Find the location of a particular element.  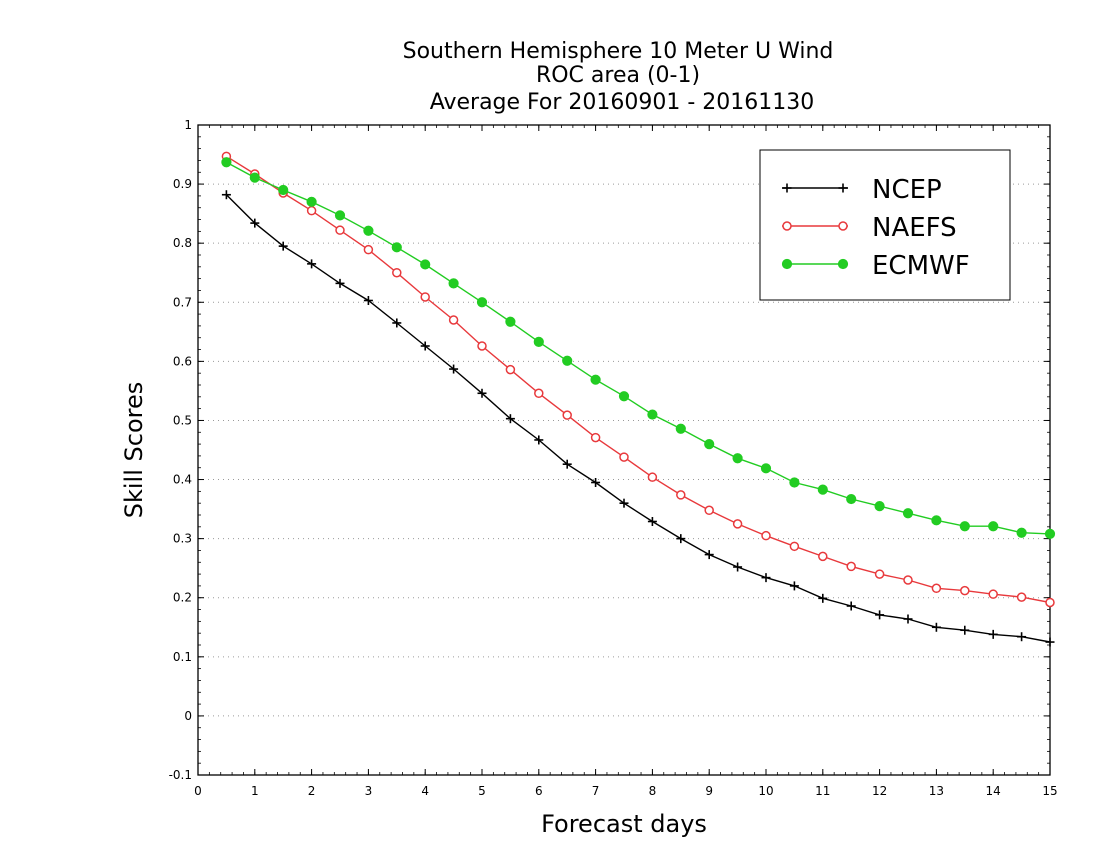

x-tick-label: 3 is located at coordinates (369, 791).